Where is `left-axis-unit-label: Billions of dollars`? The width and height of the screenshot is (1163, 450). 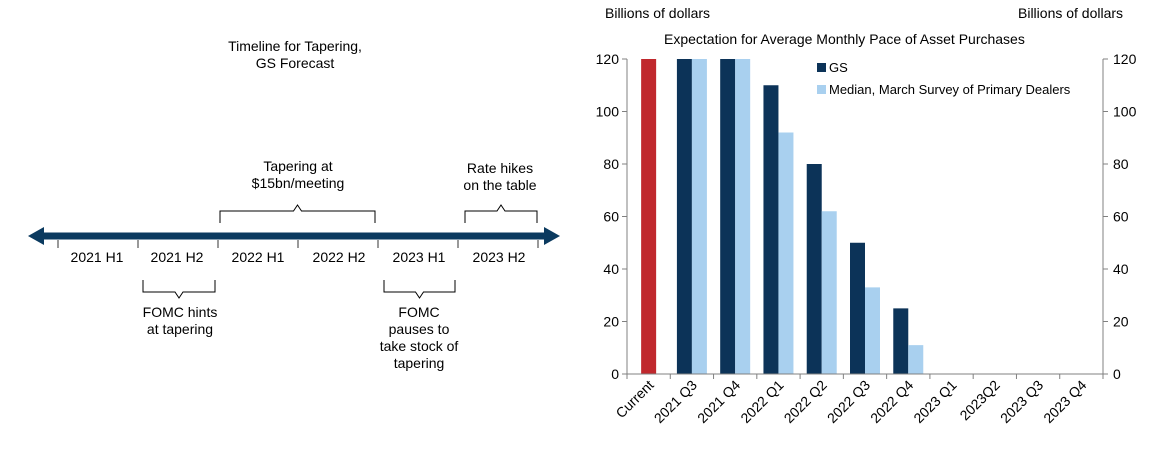 left-axis-unit-label: Billions of dollars is located at coordinates (658, 13).